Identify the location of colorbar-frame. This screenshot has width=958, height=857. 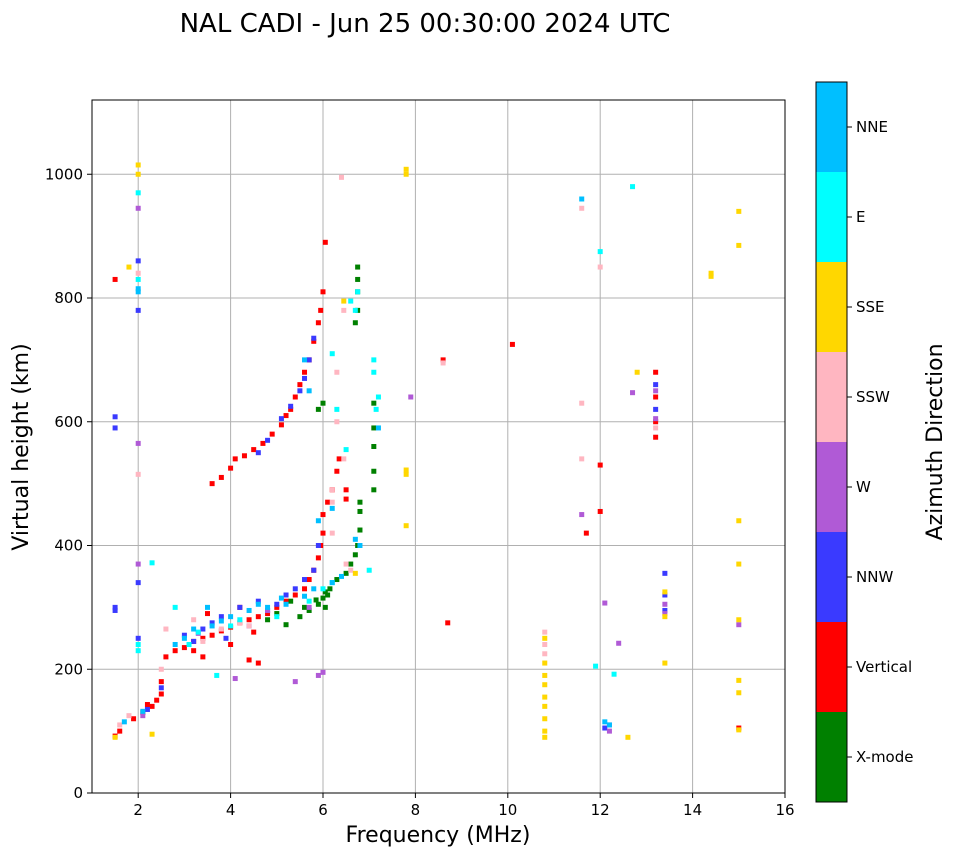
(831, 442).